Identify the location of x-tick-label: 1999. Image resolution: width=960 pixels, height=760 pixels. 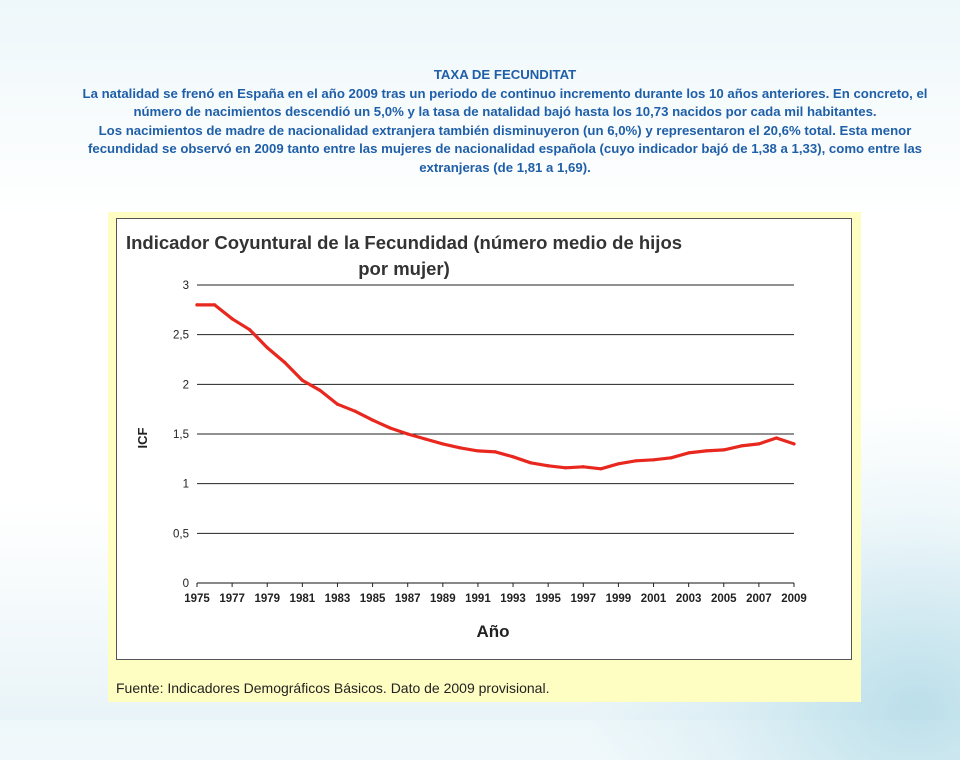
(619, 599).